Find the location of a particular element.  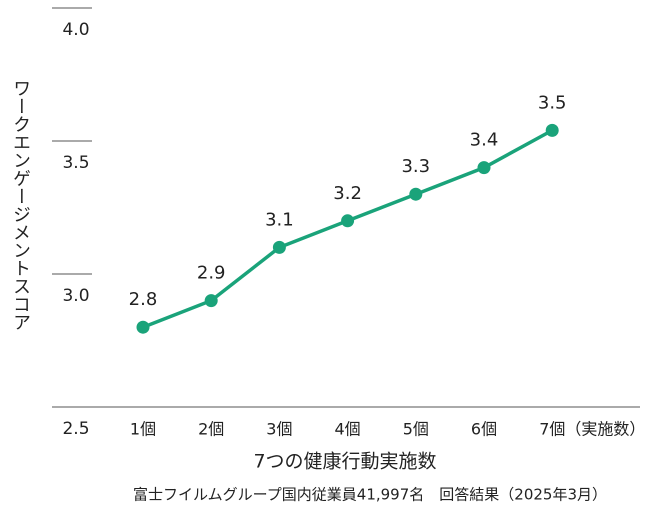

x-tick-label: 2個 is located at coordinates (211, 429).